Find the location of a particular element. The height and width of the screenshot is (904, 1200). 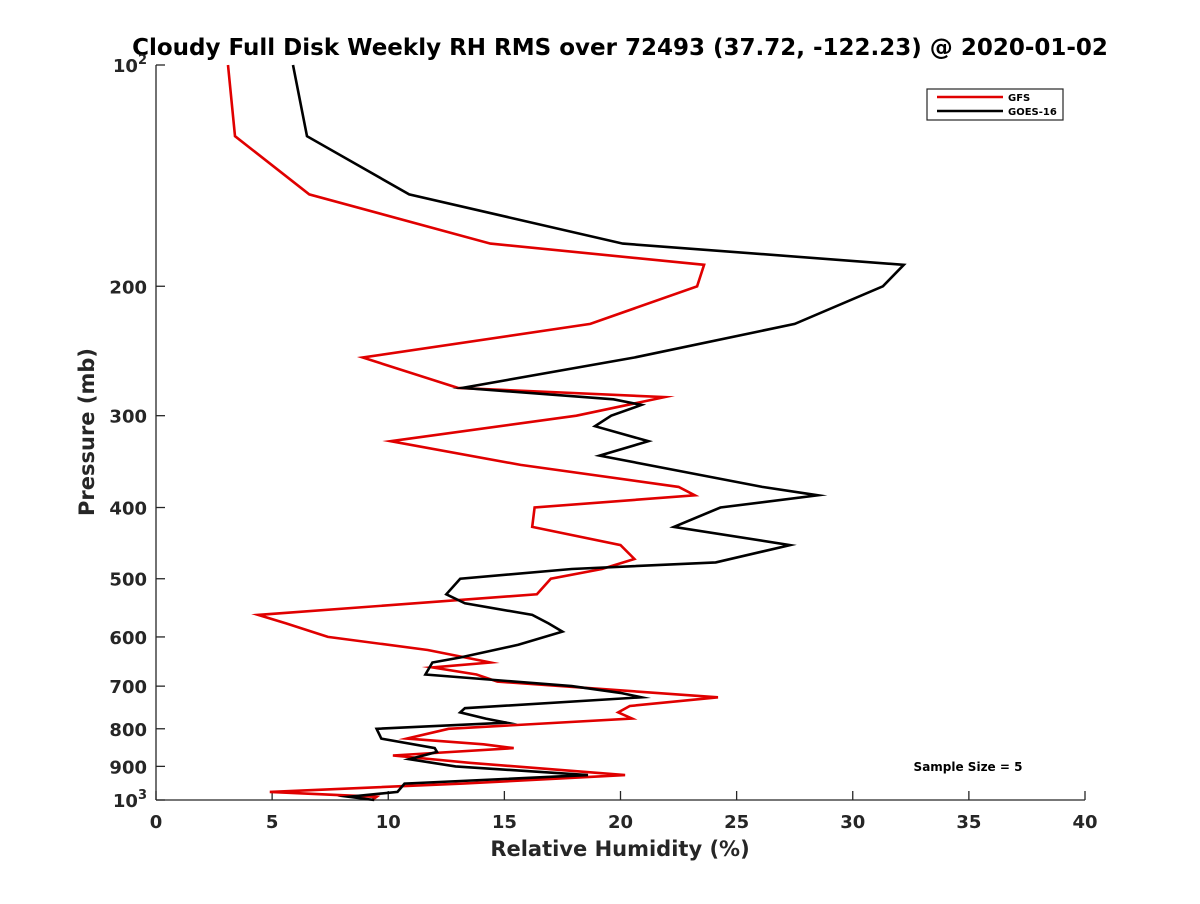

x-tick-label: 40 is located at coordinates (1084, 822).